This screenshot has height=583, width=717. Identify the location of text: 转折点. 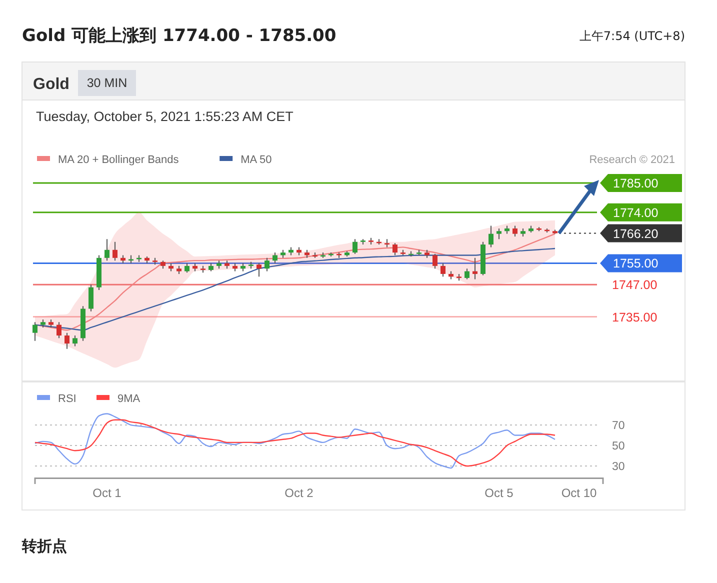
(44, 546).